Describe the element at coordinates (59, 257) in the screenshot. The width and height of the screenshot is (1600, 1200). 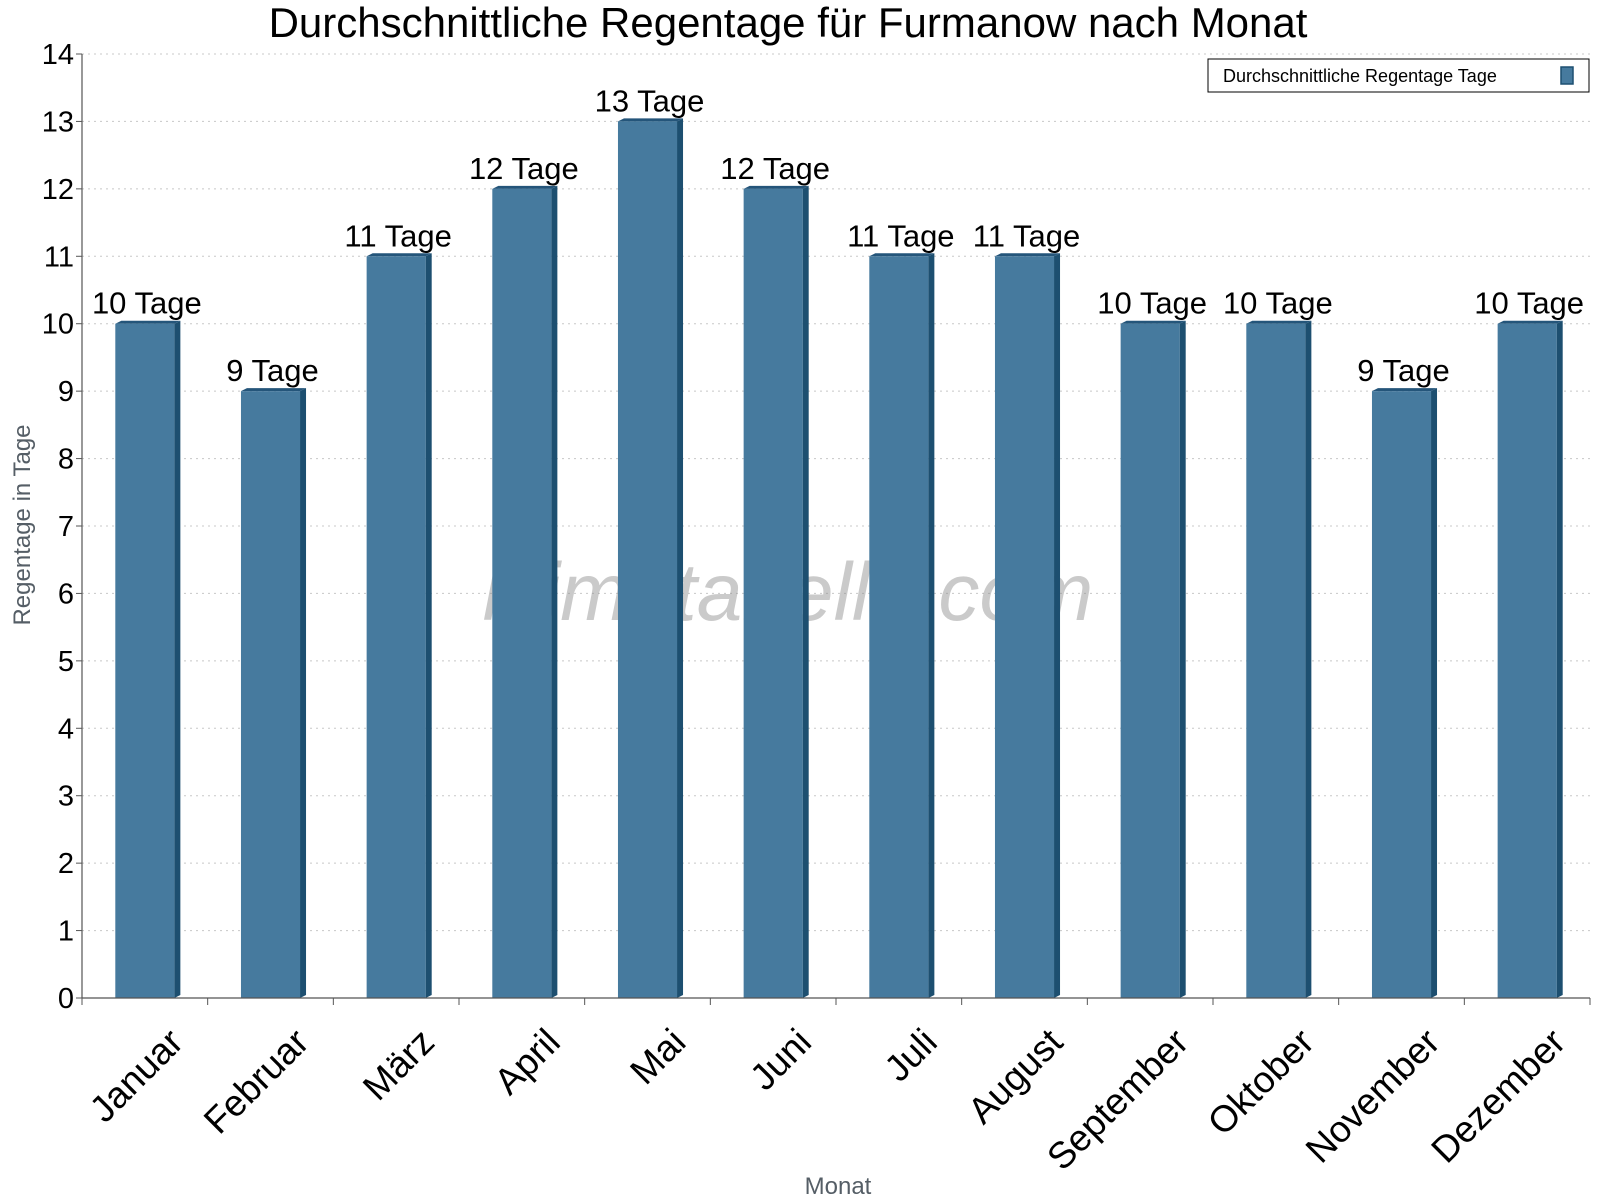
I see `y-tick-label: 11` at that location.